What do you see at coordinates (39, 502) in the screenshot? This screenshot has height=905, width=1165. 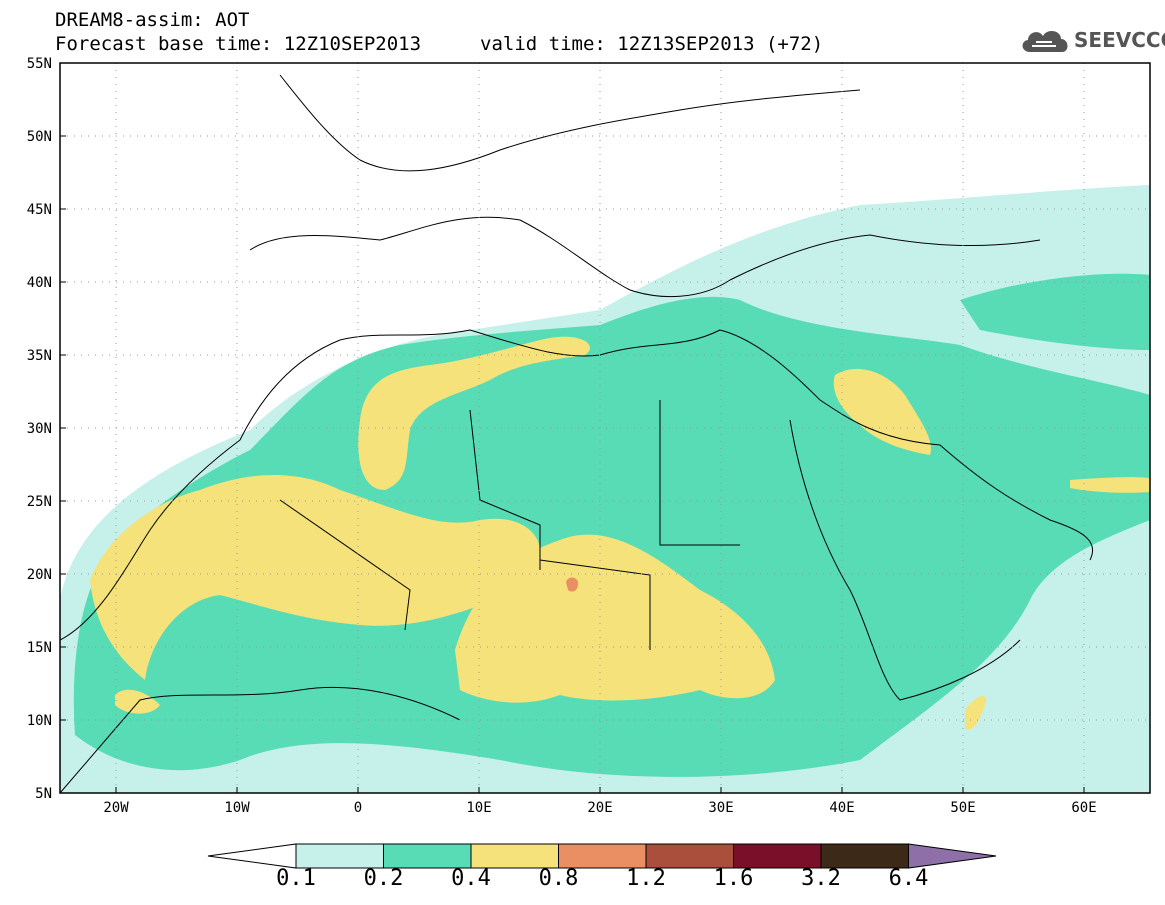 I see `lat-label: 25N` at bounding box center [39, 502].